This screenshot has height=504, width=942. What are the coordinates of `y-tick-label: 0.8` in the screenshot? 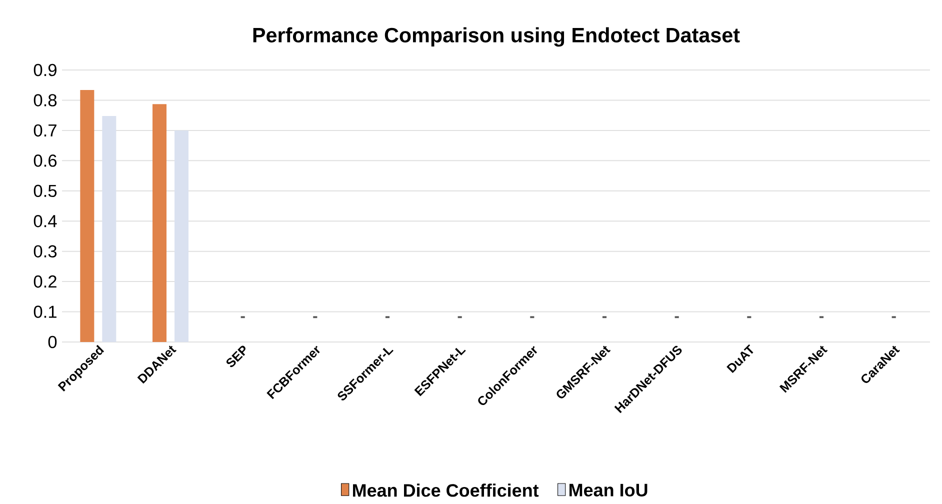 It's located at (45, 100).